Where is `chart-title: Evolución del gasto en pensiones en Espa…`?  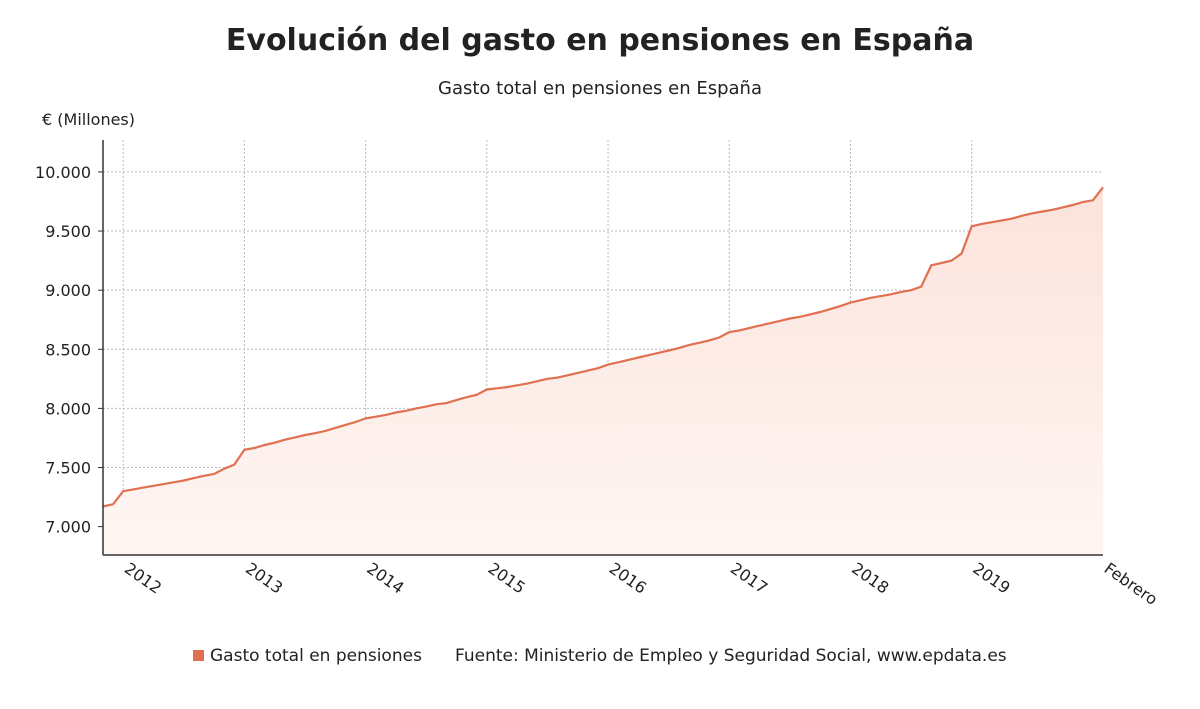 chart-title: Evolución del gasto en pensiones en Espa… is located at coordinates (600, 40).